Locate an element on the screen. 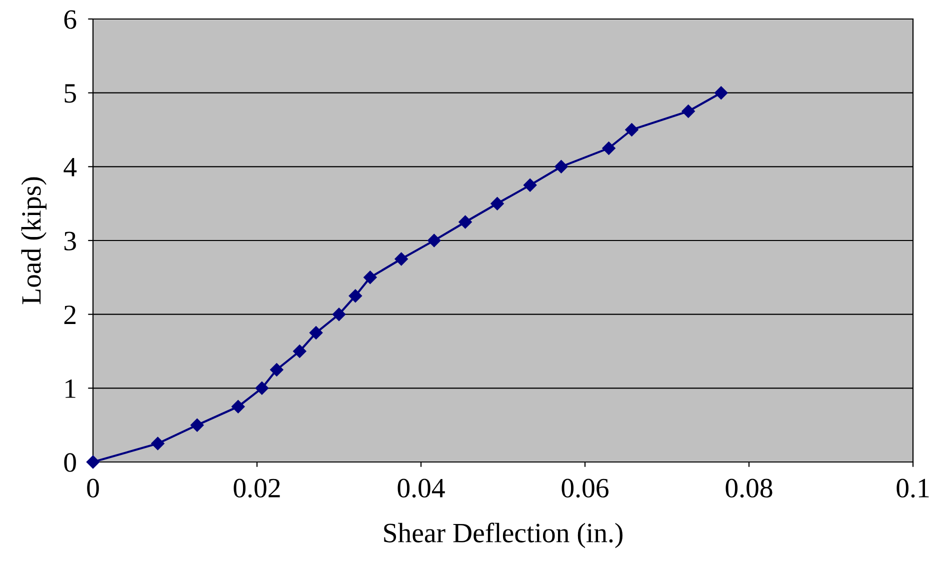  x-tick-label: 0 is located at coordinates (93, 488).